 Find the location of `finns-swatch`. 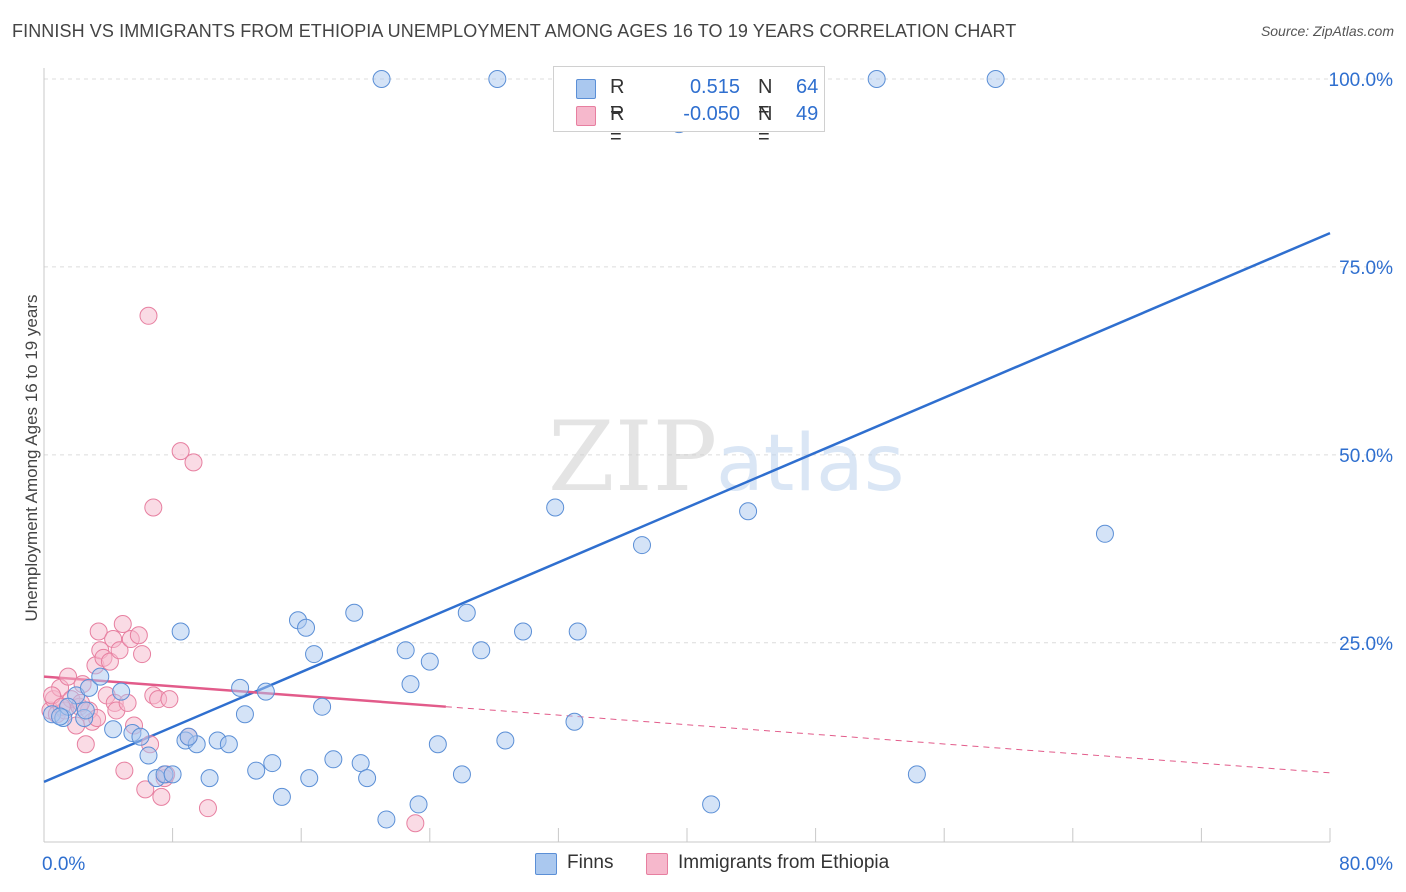

finns-swatch is located at coordinates (586, 89).